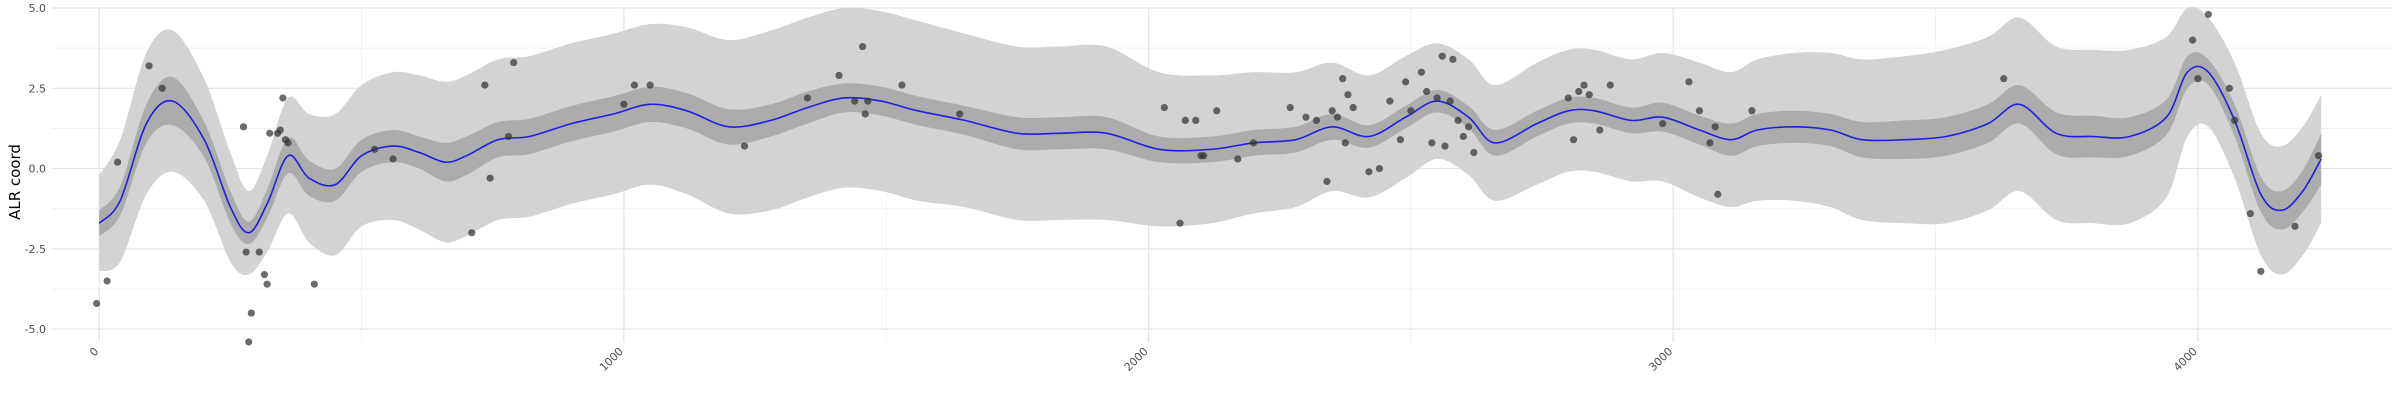 Image resolution: width=2400 pixels, height=400 pixels. What do you see at coordinates (15, 182) in the screenshot?
I see `y-axis-title: ALR coord` at bounding box center [15, 182].